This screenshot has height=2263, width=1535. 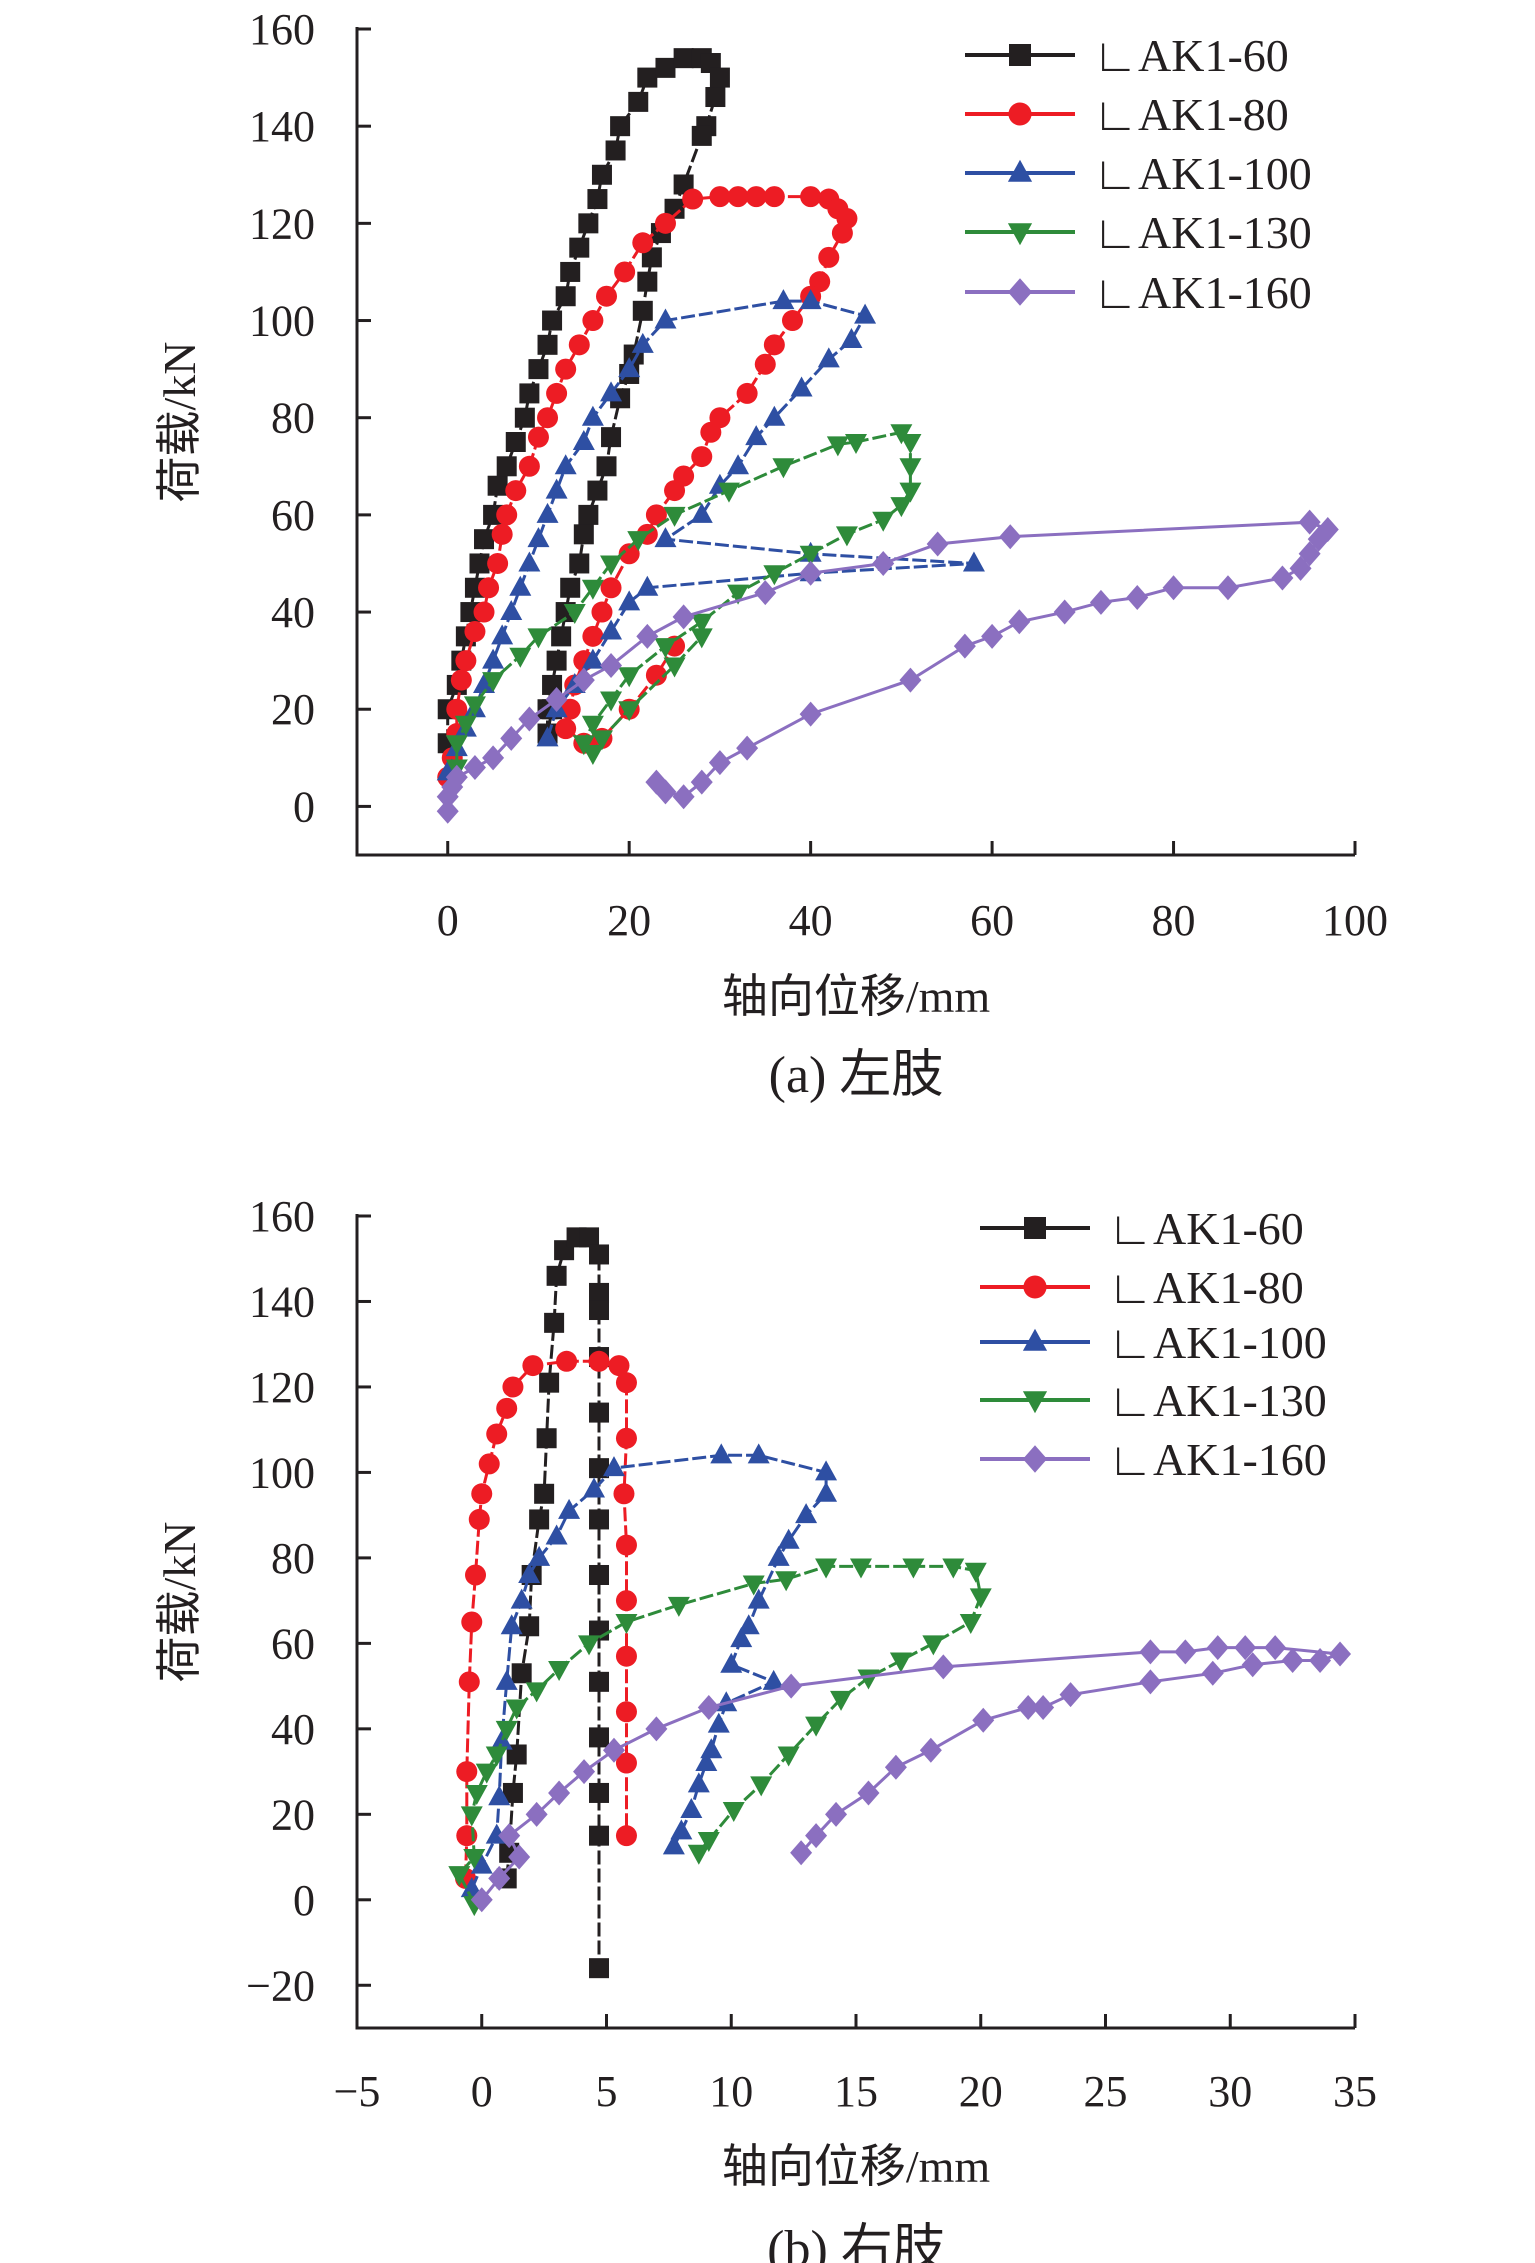 What do you see at coordinates (1355, 920) in the screenshot?
I see `x-tick-label: 100` at bounding box center [1355, 920].